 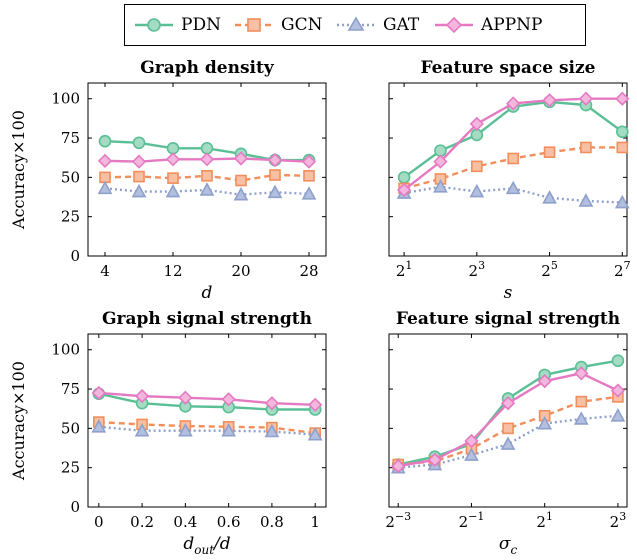 I want to click on x-tick-label: 0.4, so click(x=185, y=522).